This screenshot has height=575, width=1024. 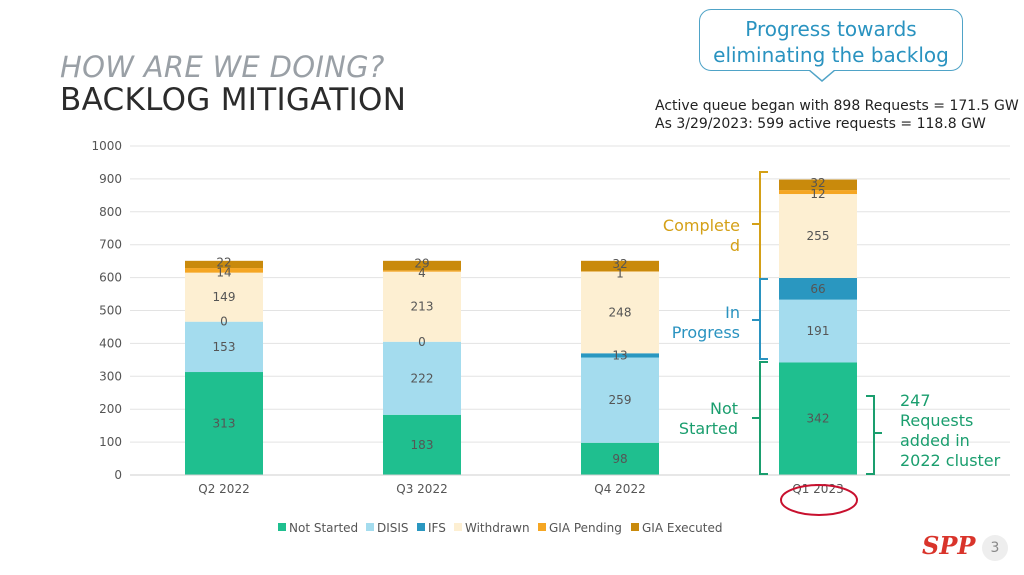 What do you see at coordinates (831, 55) in the screenshot?
I see `callout-line-2: eliminating the backlog` at bounding box center [831, 55].